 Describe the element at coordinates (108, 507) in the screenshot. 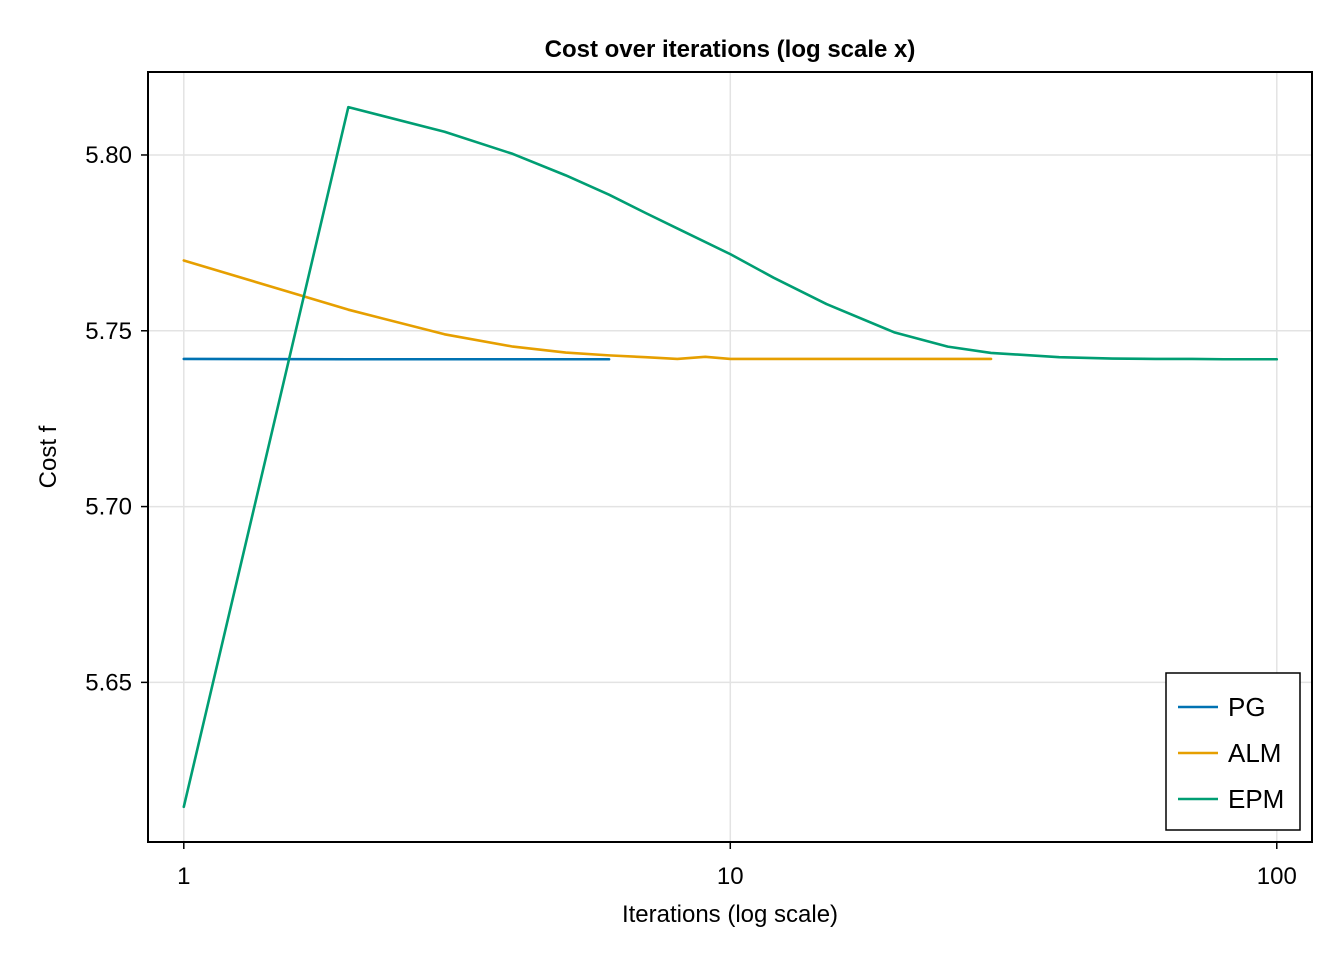

I see `y-tick-label: 5.70` at that location.